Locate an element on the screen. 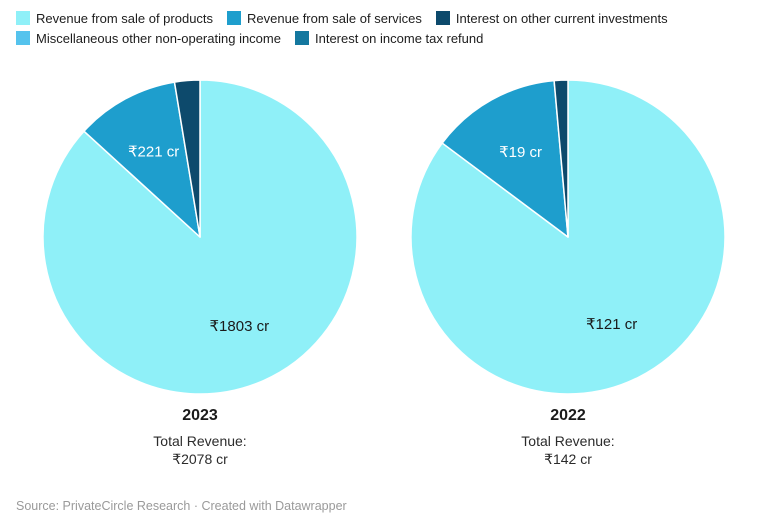 Image resolution: width=768 pixels, height=527 pixels. legend-label: Revenue from sale of products is located at coordinates (125, 18).